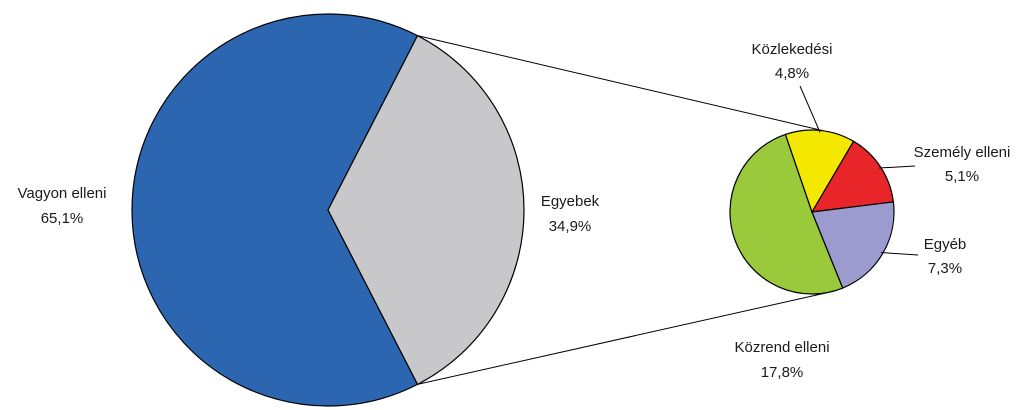 Image resolution: width=1027 pixels, height=410 pixels. Describe the element at coordinates (623, 338) in the screenshot. I see `connector-line-bottom` at that location.